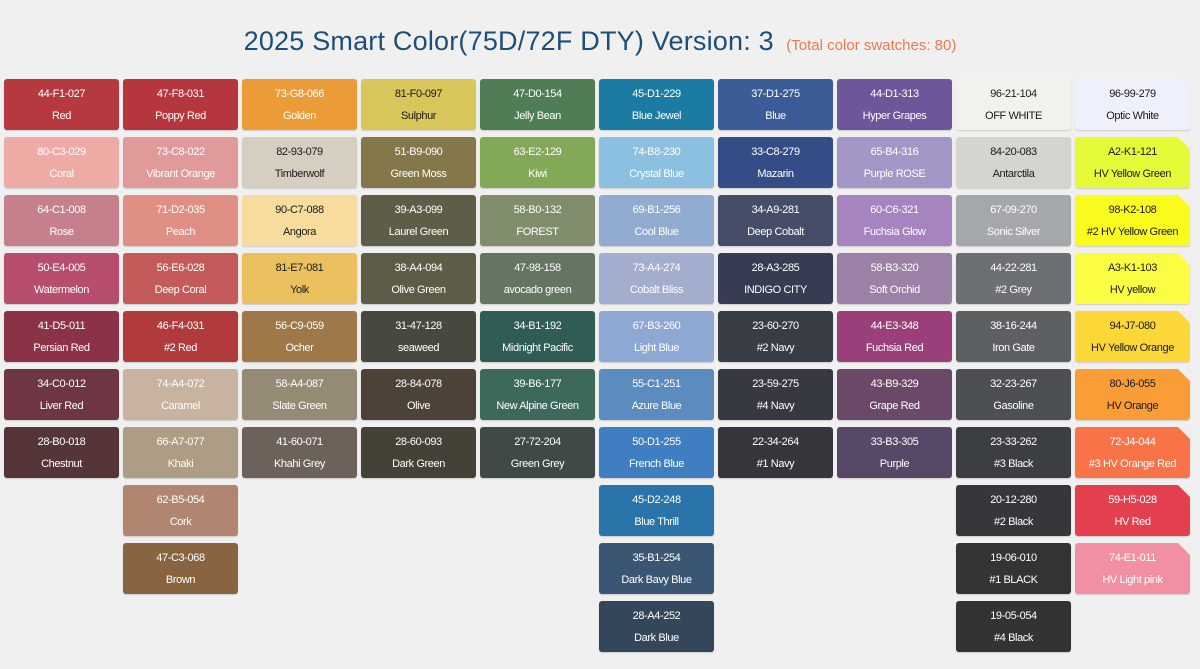 The image size is (1200, 669). Describe the element at coordinates (894, 325) in the screenshot. I see `swatch-code: 44-E3-348` at that location.